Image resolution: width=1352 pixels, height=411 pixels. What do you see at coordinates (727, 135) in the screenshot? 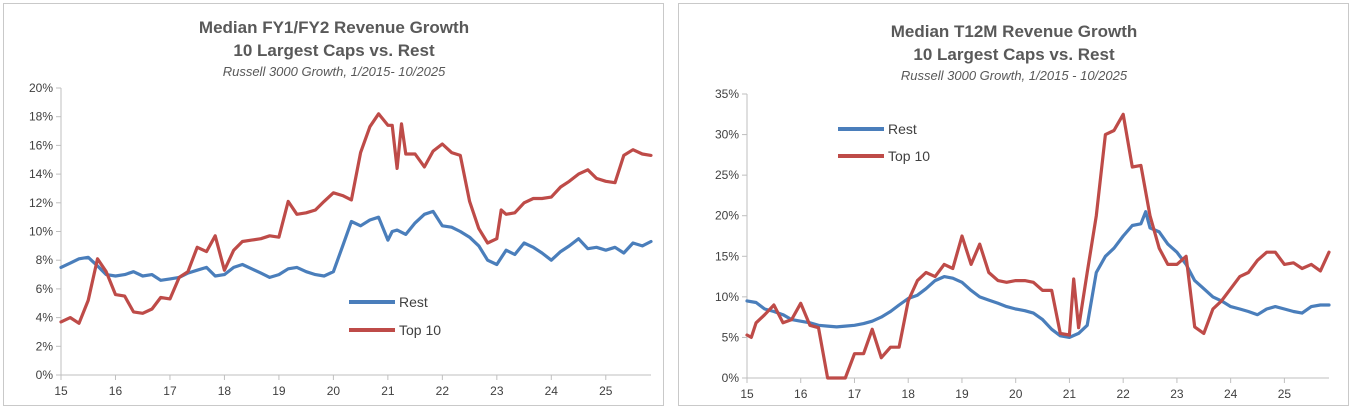
I see `y-tick-label: 30%` at bounding box center [727, 135].